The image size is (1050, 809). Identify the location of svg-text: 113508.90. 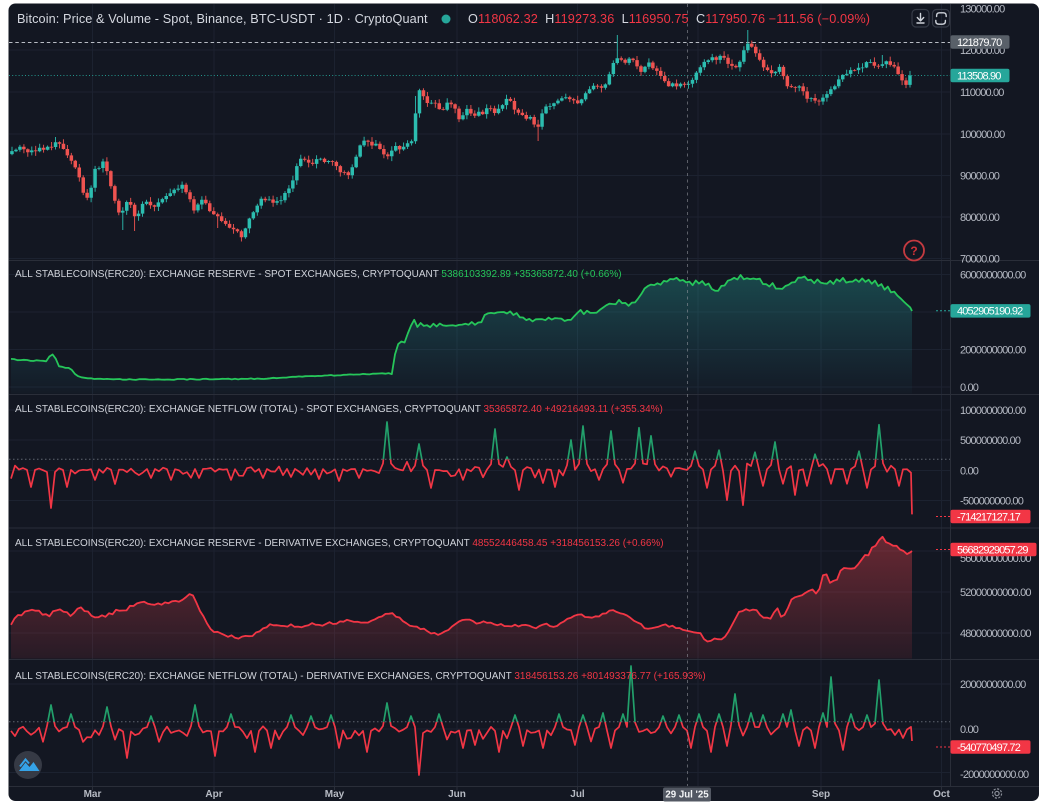
(979, 76).